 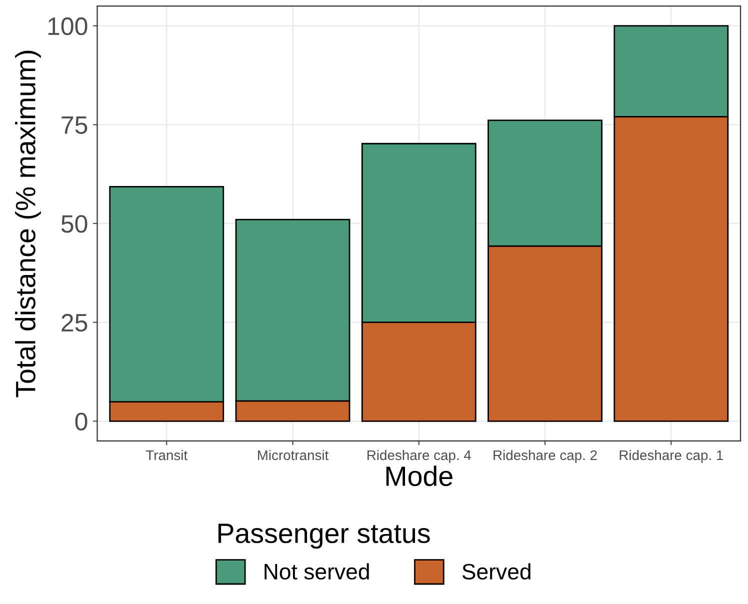 What do you see at coordinates (81, 421) in the screenshot?
I see `y-tick-label: 0` at bounding box center [81, 421].